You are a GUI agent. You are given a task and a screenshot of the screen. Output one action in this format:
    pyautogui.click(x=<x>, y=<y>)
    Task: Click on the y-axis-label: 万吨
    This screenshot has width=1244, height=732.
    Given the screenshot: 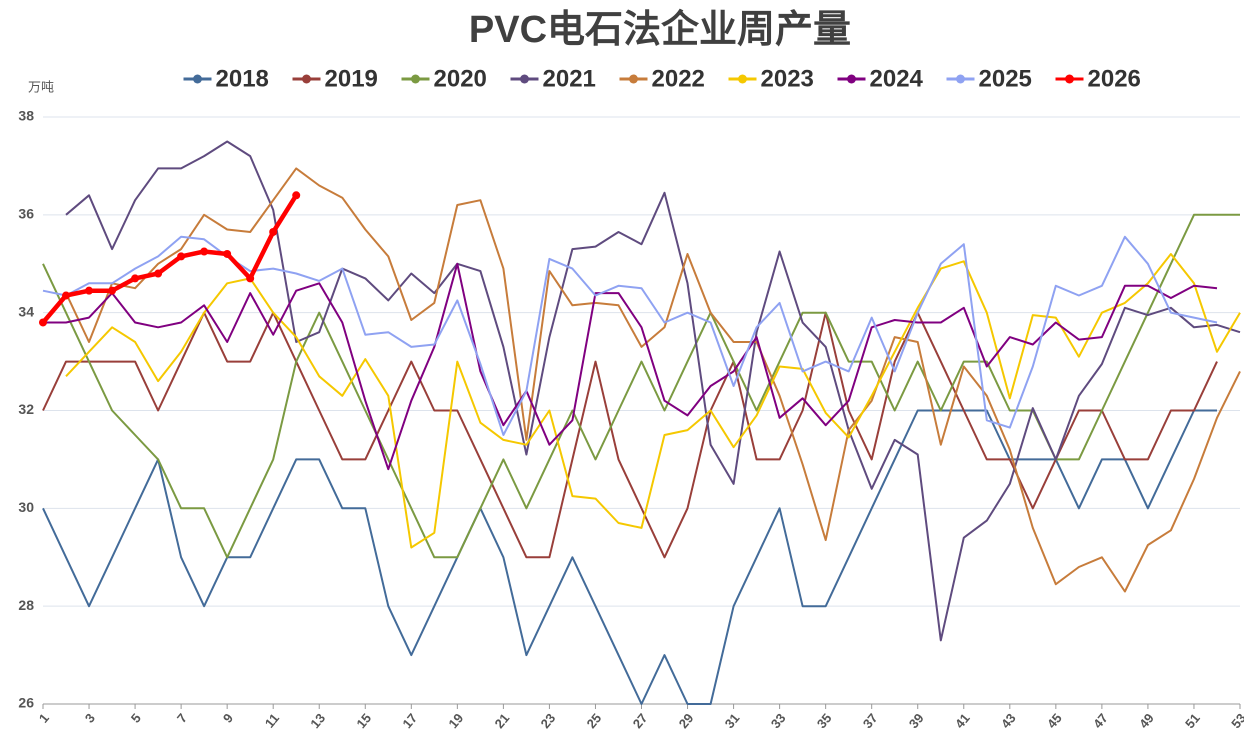 What is the action you would take?
    pyautogui.click(x=41, y=86)
    